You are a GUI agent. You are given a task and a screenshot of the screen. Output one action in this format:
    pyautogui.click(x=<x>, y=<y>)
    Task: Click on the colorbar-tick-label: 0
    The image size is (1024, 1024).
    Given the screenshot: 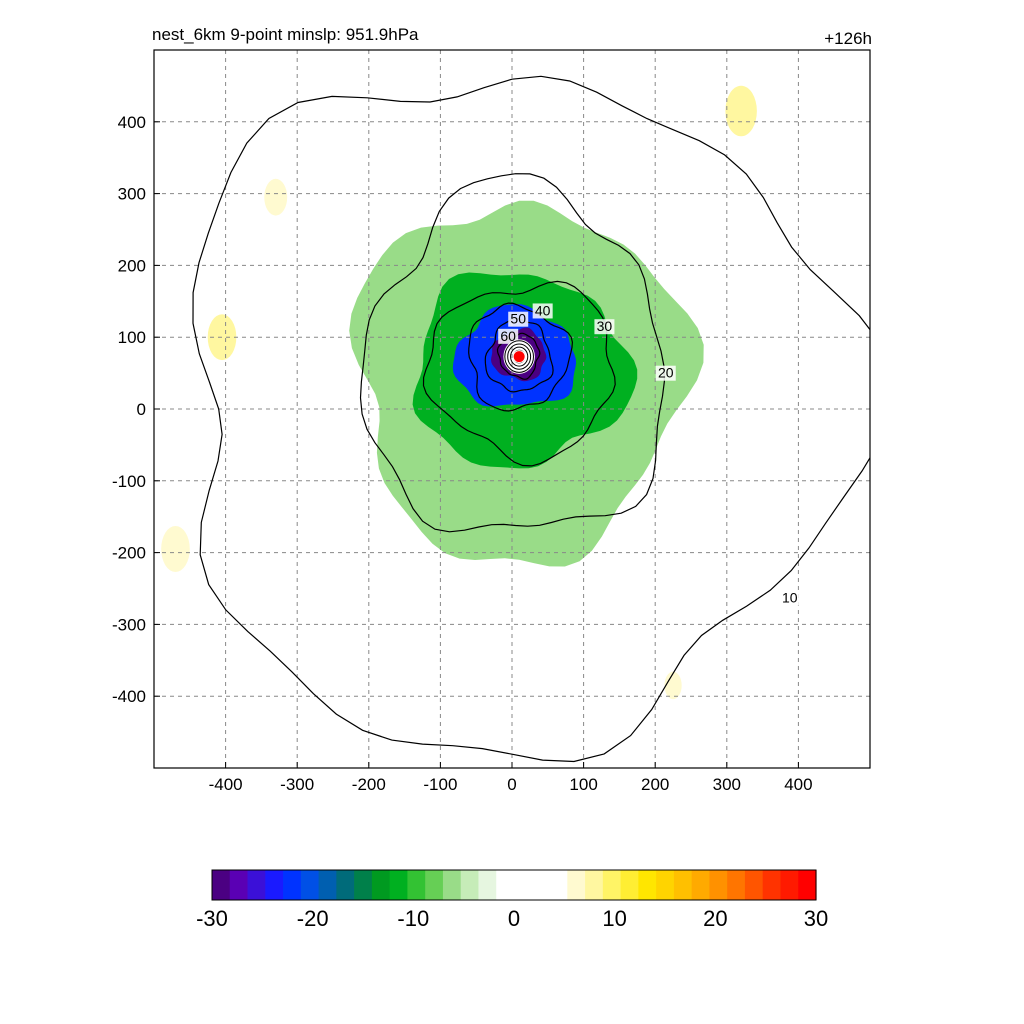 What is the action you would take?
    pyautogui.click(x=514, y=918)
    